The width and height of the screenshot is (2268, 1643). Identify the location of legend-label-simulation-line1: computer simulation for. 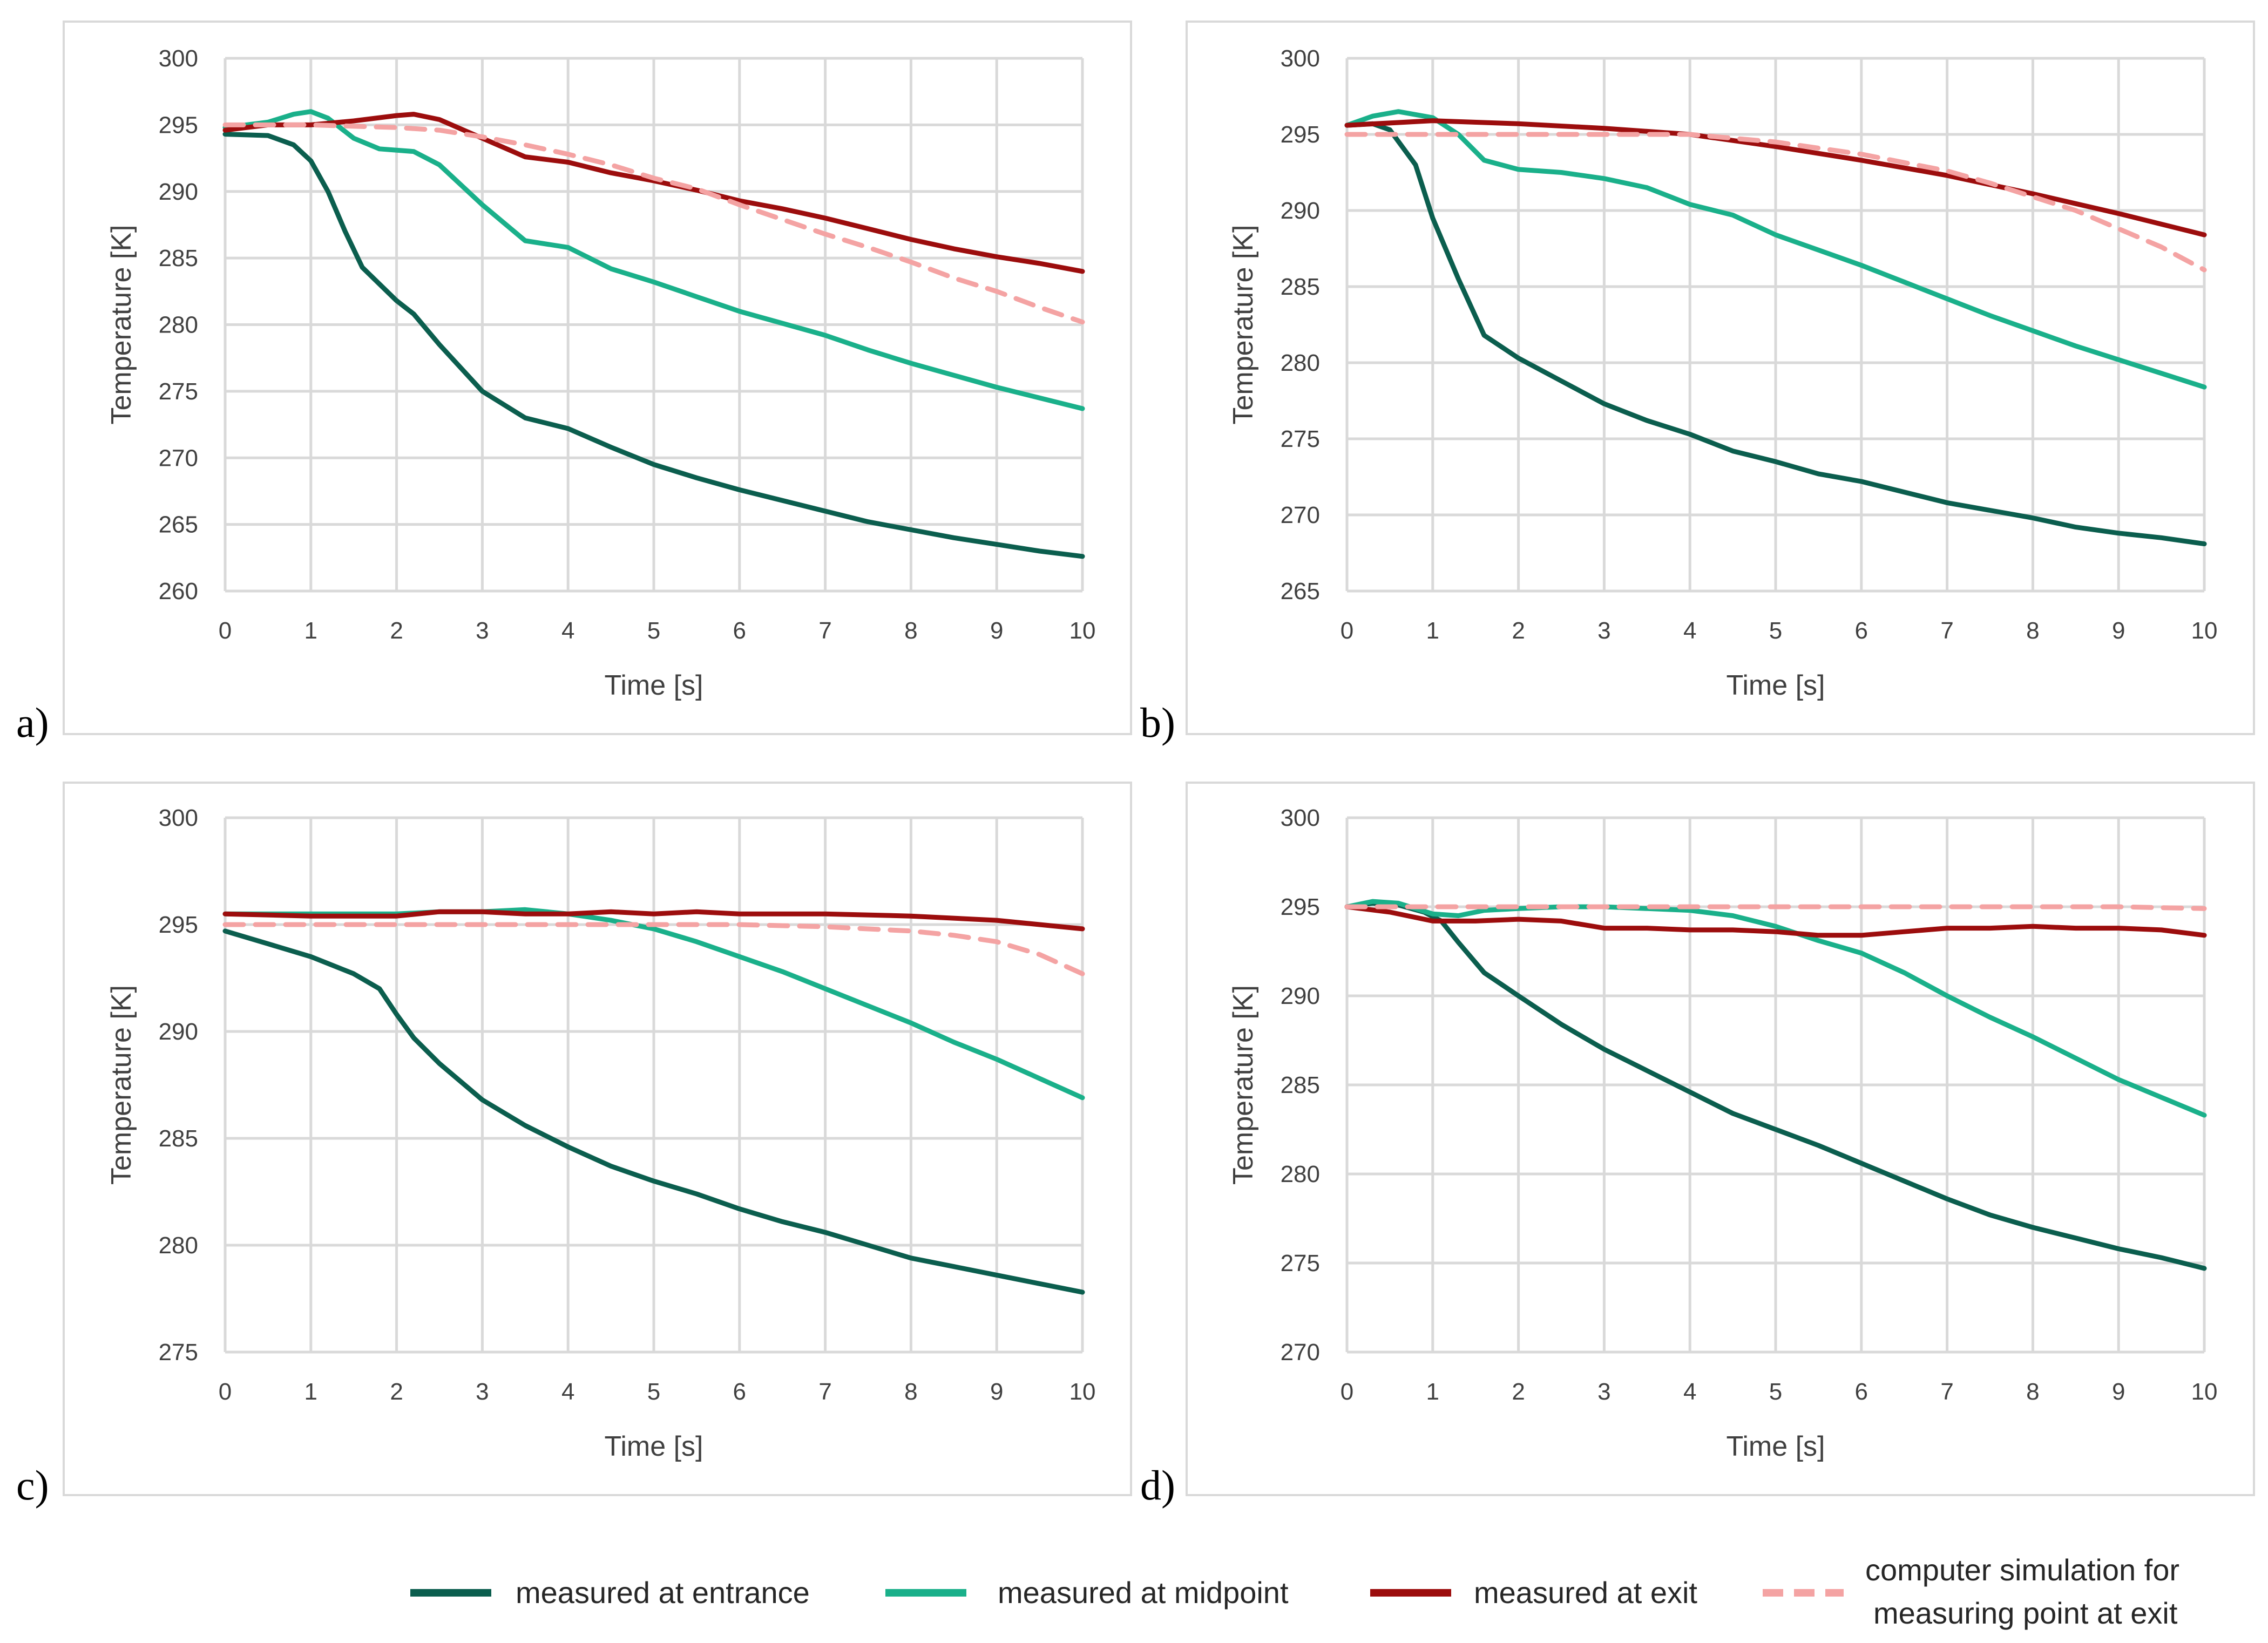
(2022, 1570).